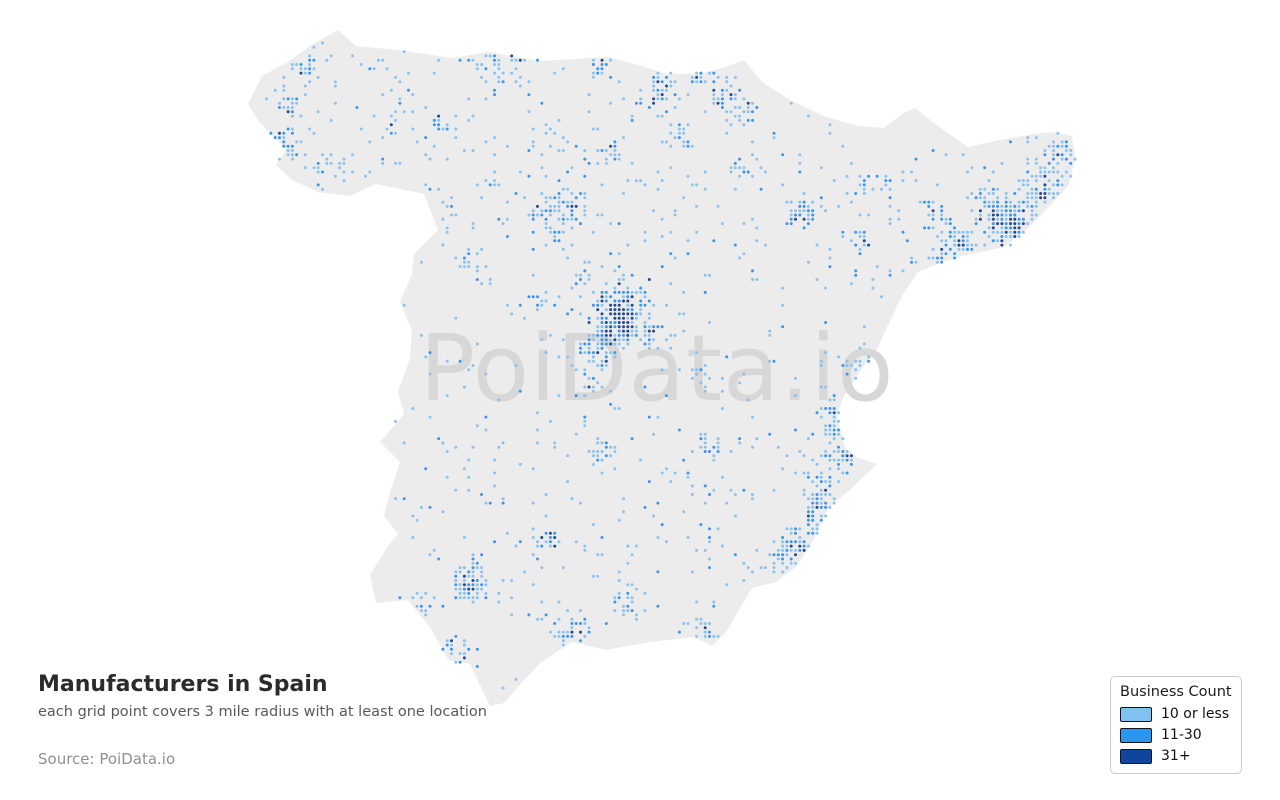  Describe the element at coordinates (107, 759) in the screenshot. I see `source-note: Source: PoiData.io` at that location.